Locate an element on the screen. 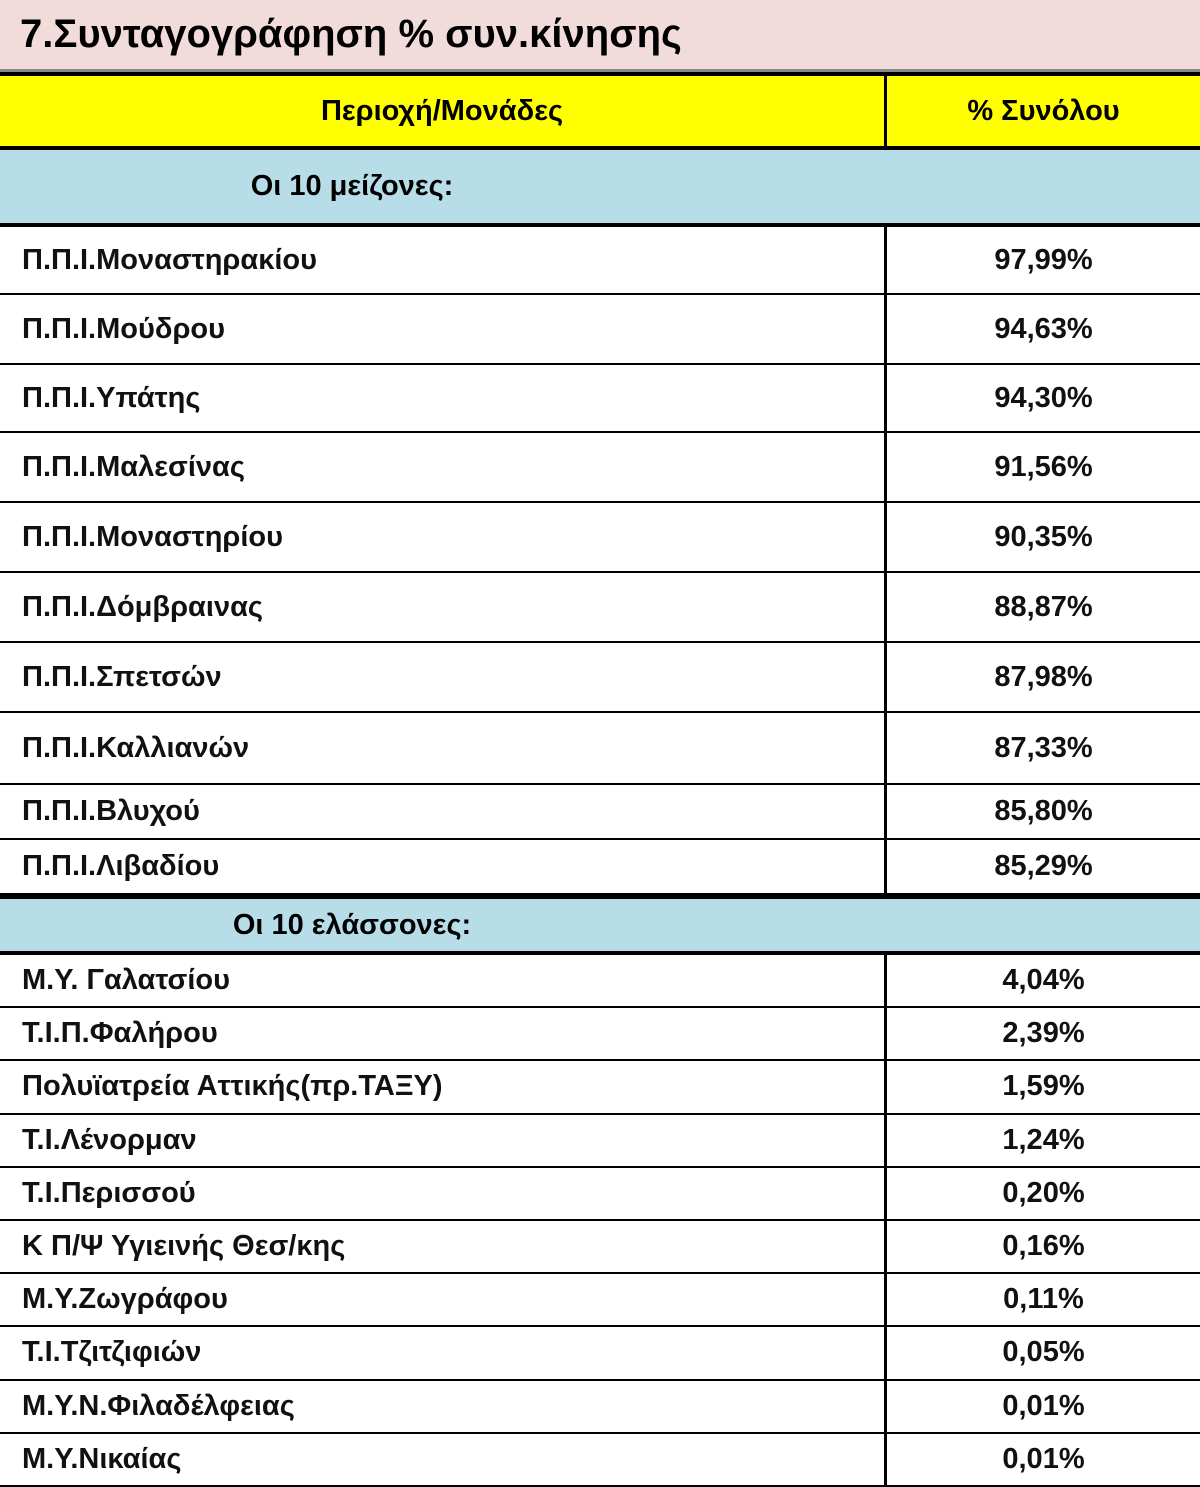 Image resolution: width=1200 pixels, height=1487 pixels. percent-value: 87,33% is located at coordinates (1042, 748).